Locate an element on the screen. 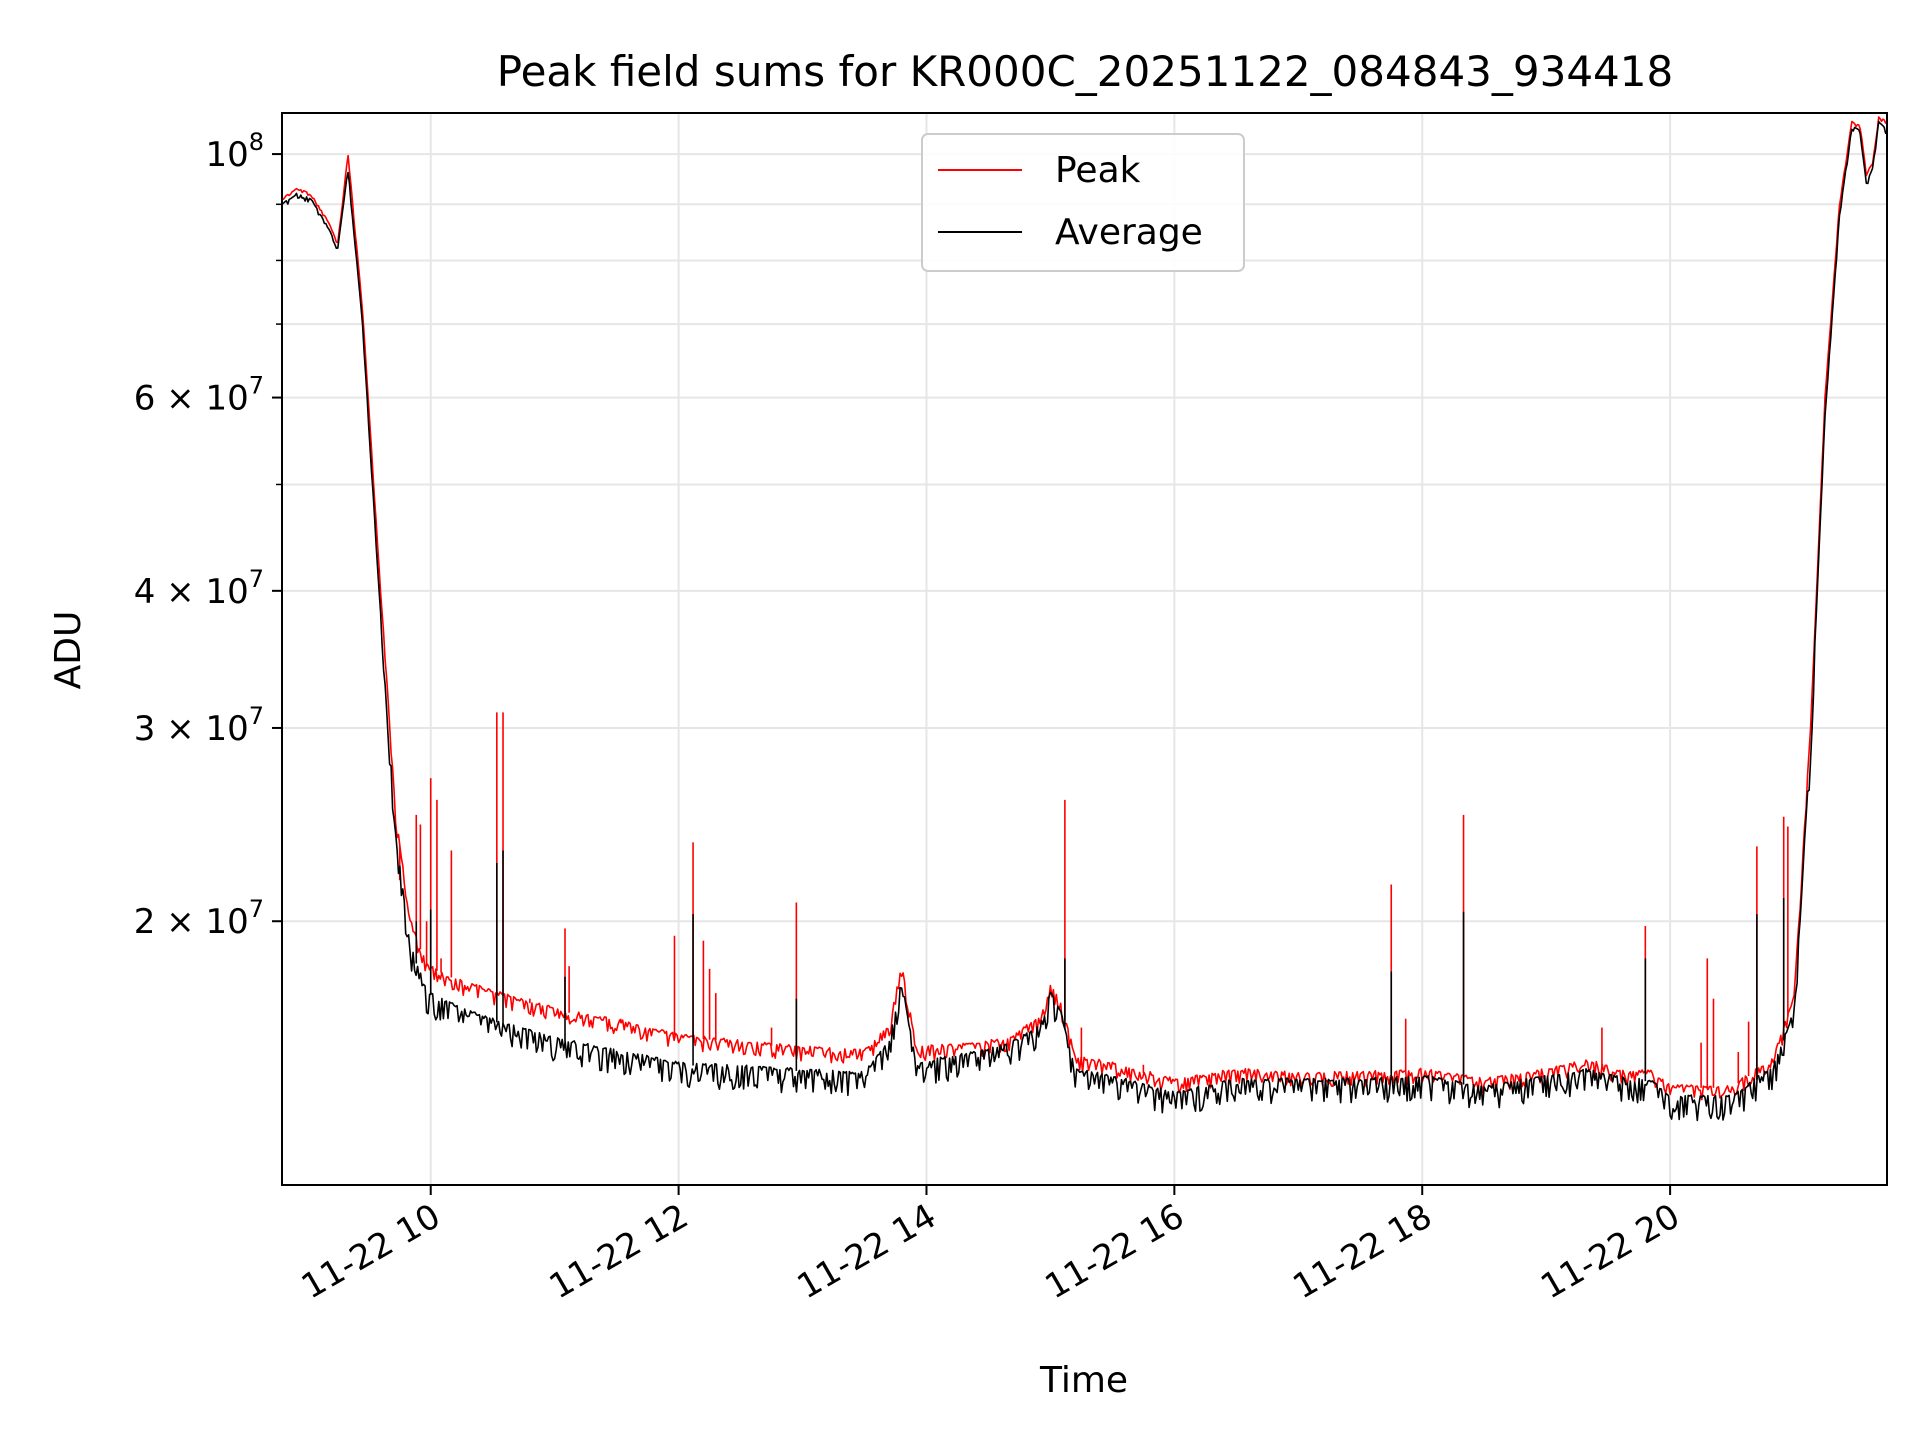 The width and height of the screenshot is (1920, 1440). legend-peak-label: Peak is located at coordinates (1098, 170).